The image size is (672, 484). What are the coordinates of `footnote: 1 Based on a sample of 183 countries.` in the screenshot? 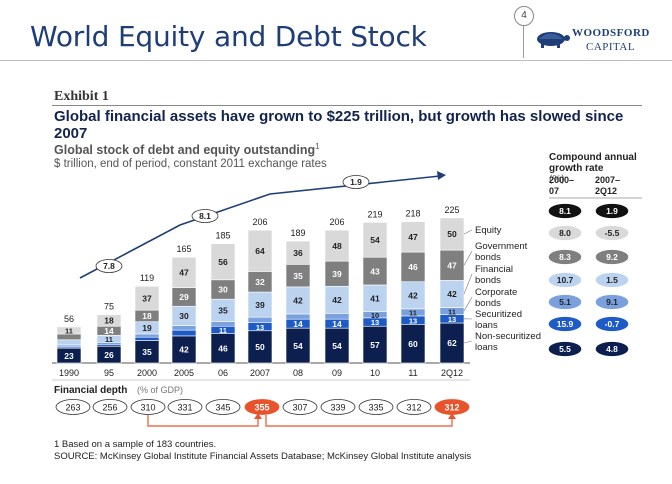 It's located at (135, 444).